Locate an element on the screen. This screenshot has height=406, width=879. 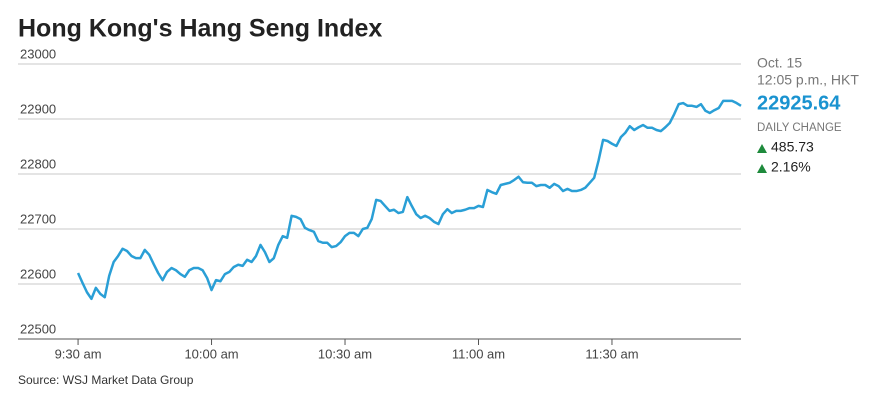
y-tick-label: 22600 is located at coordinates (38, 273).